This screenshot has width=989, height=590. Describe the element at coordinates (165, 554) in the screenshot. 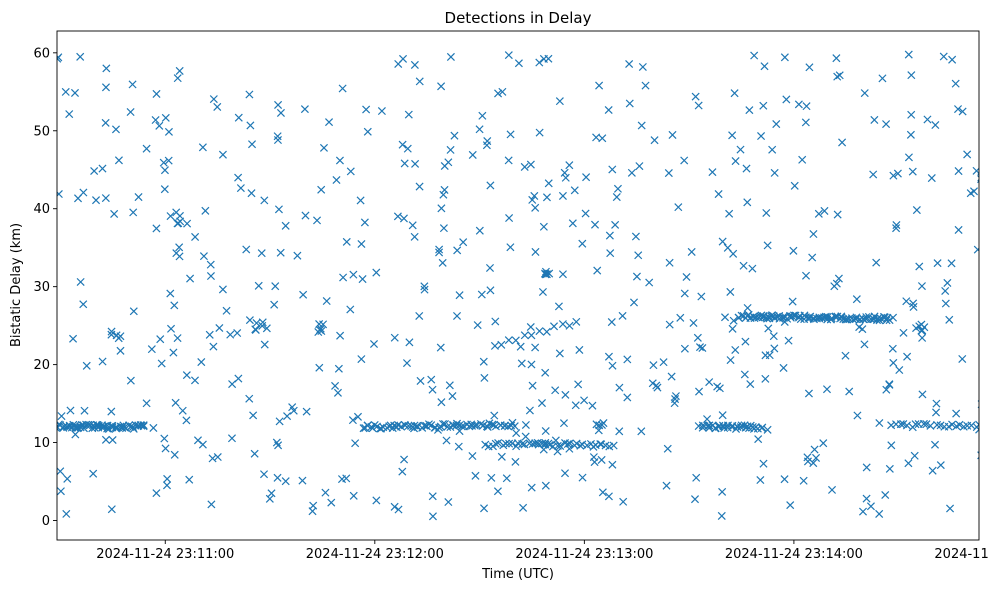

I see `x-tick-label: 2024-11-24 23:11:00` at that location.